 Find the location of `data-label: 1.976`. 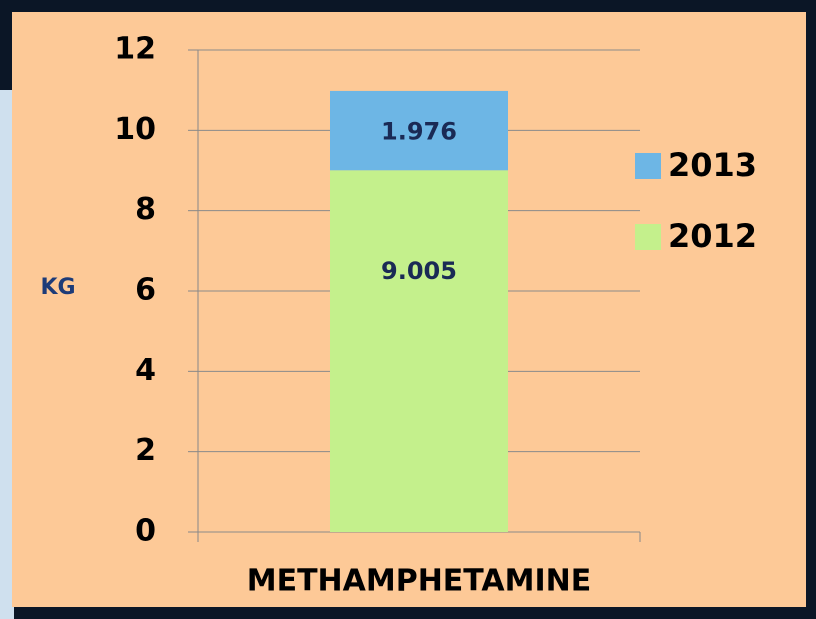

data-label: 1.976 is located at coordinates (419, 132).